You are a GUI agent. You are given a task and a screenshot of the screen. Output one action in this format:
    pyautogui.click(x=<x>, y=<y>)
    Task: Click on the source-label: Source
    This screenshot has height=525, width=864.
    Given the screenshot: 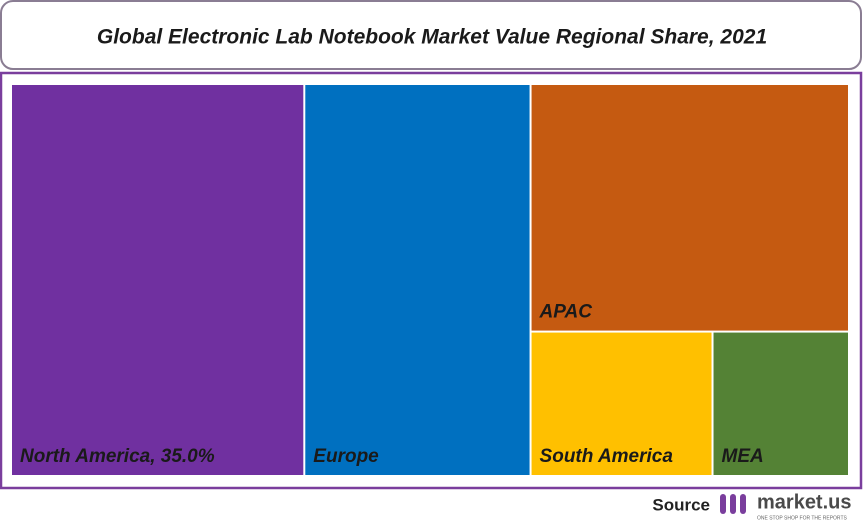 What is the action you would take?
    pyautogui.click(x=681, y=504)
    